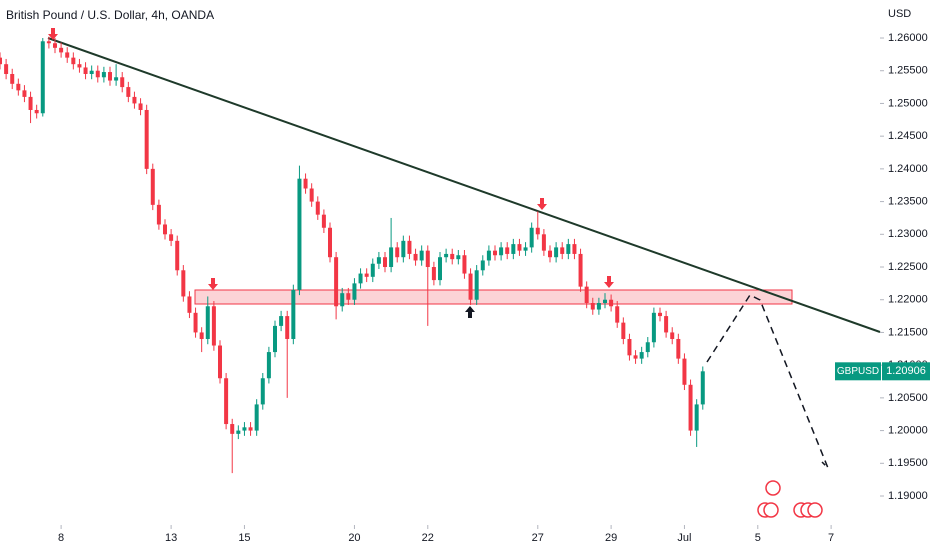 This screenshot has height=550, width=932. Describe the element at coordinates (908, 496) in the screenshot. I see `y-tick-label: 1.19000` at that location.